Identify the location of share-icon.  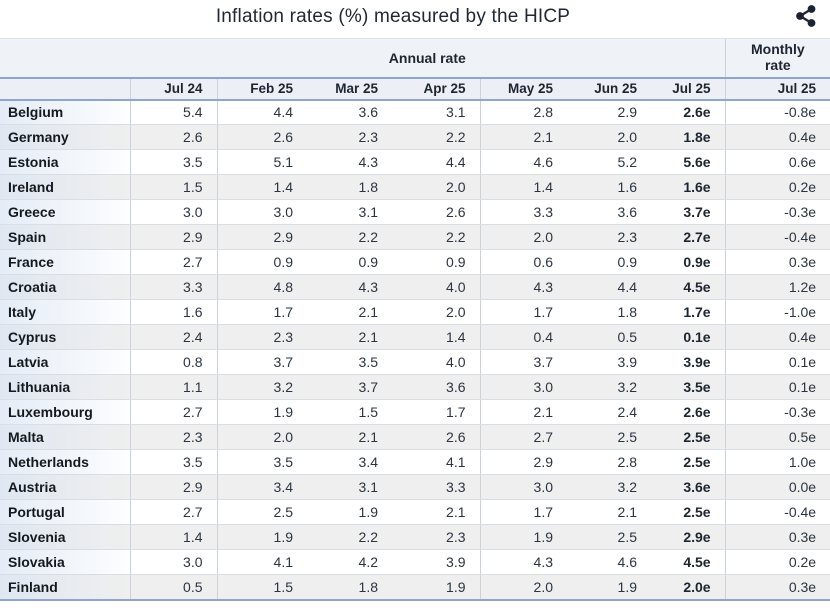
(807, 16).